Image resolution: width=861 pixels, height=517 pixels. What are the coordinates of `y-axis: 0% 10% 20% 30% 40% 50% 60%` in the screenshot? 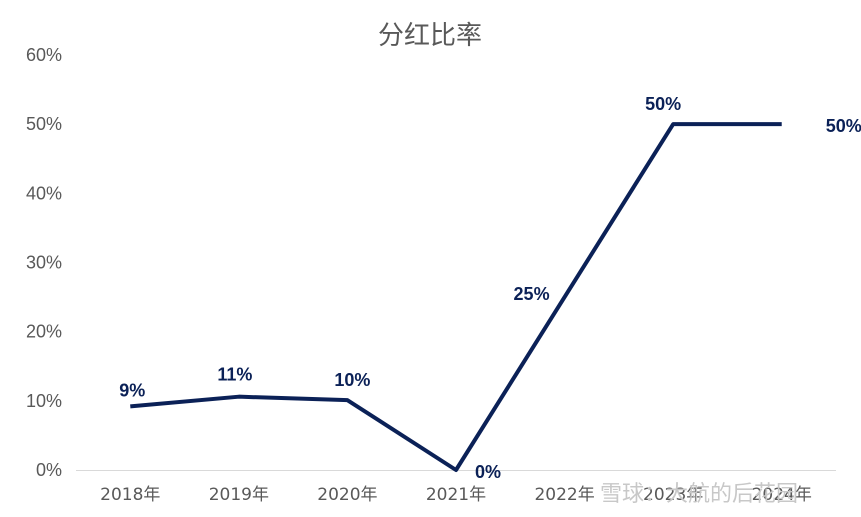 It's located at (44, 262).